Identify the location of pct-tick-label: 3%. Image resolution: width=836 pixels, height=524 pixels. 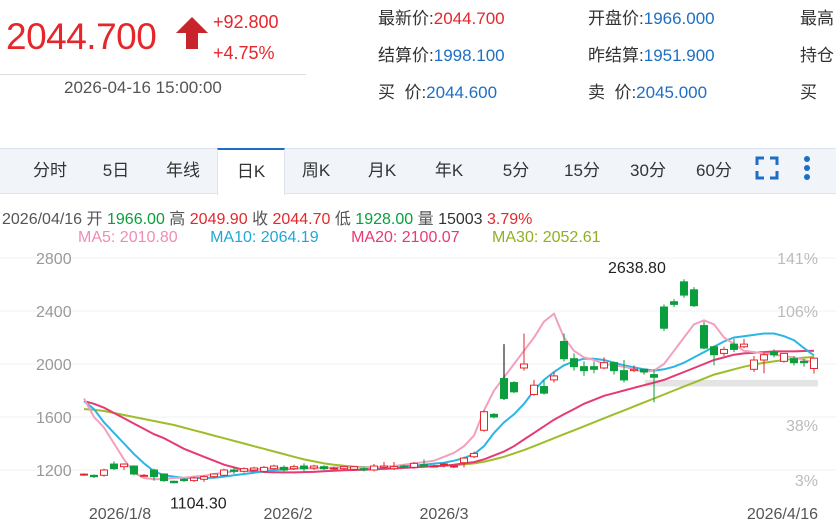
(806, 481).